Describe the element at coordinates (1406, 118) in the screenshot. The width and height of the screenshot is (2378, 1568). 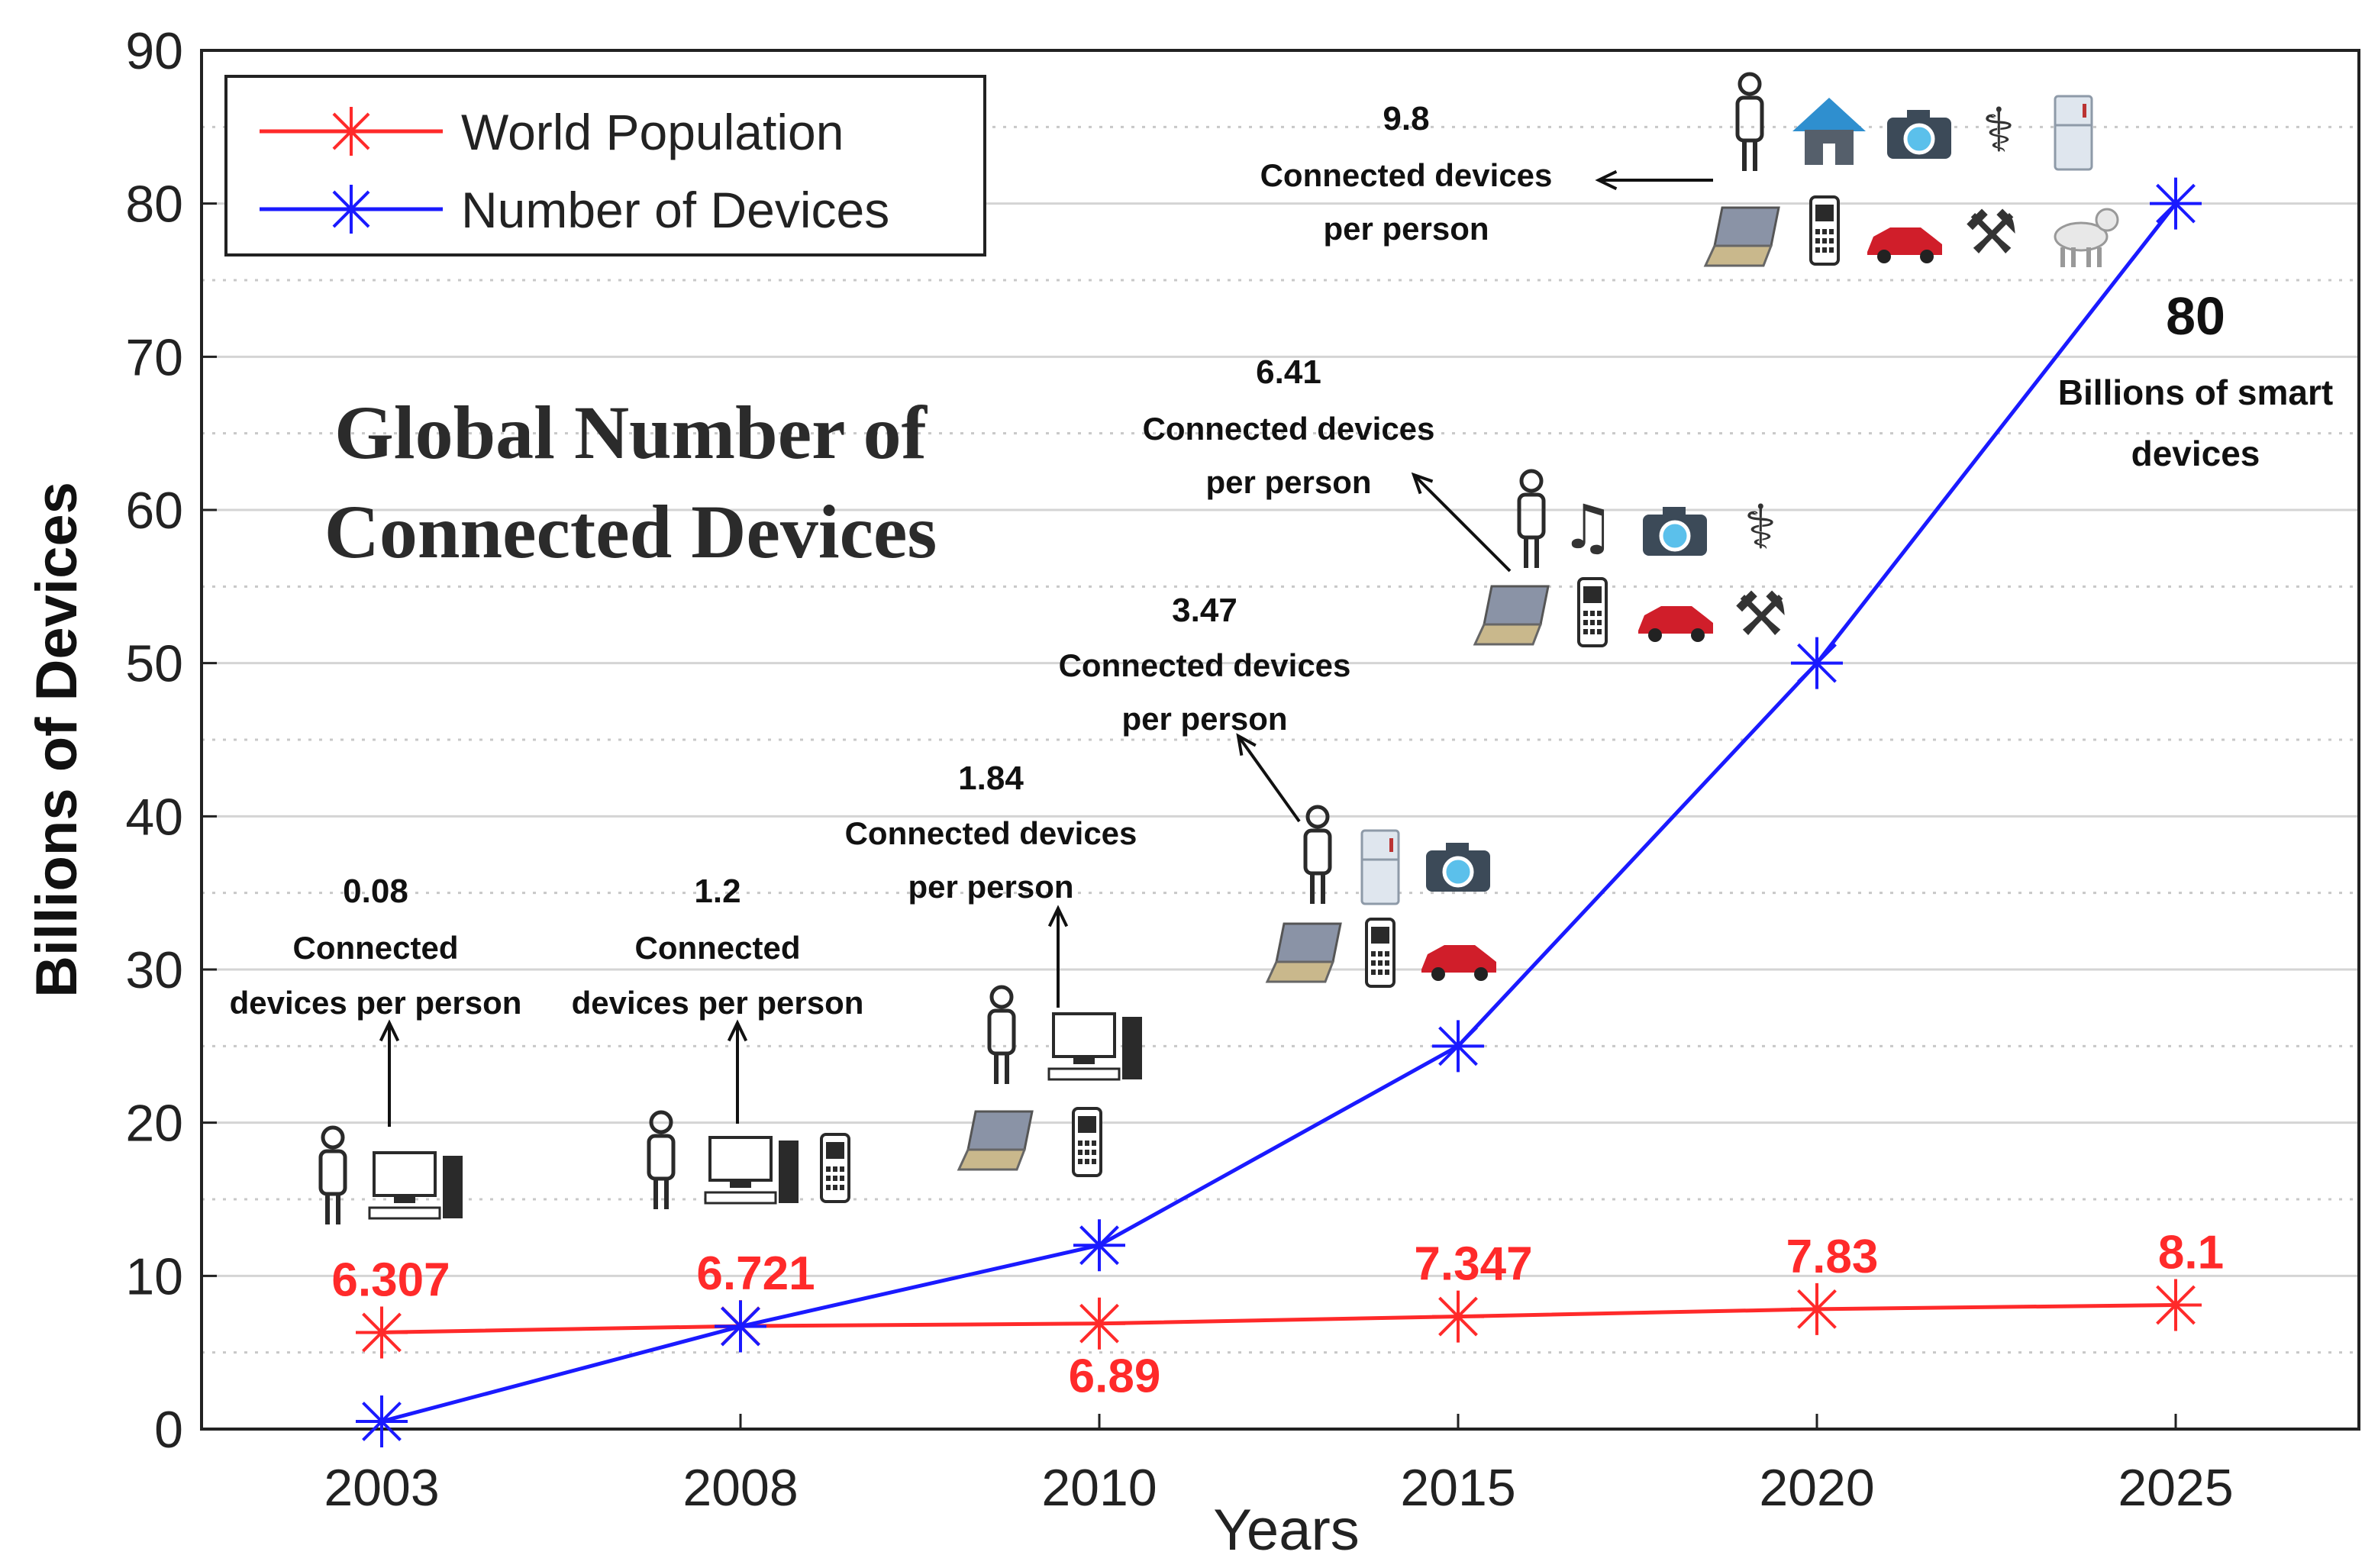
I see `annotation-value: 9.8` at that location.